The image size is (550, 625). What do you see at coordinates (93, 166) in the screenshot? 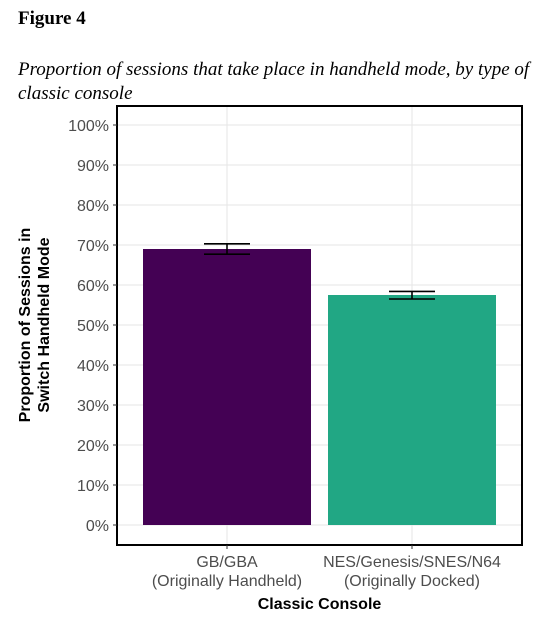
I see `y-tick-label: 90%` at bounding box center [93, 166].